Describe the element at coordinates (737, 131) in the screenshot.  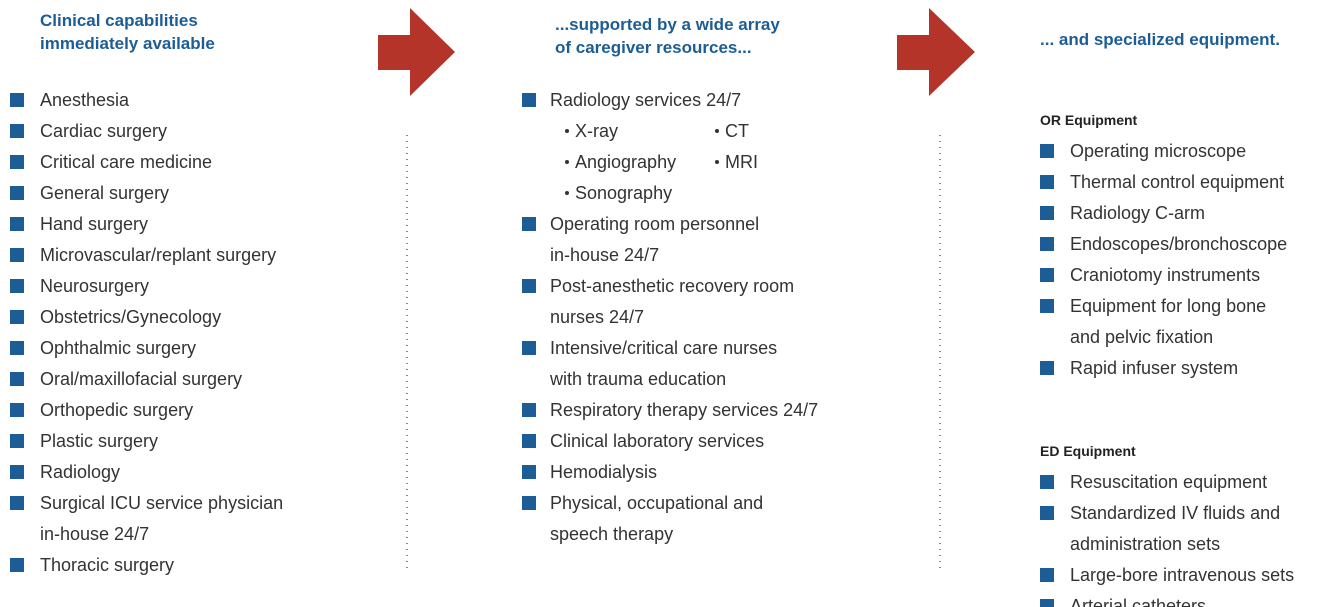
I see `subitem-text: CT` at that location.